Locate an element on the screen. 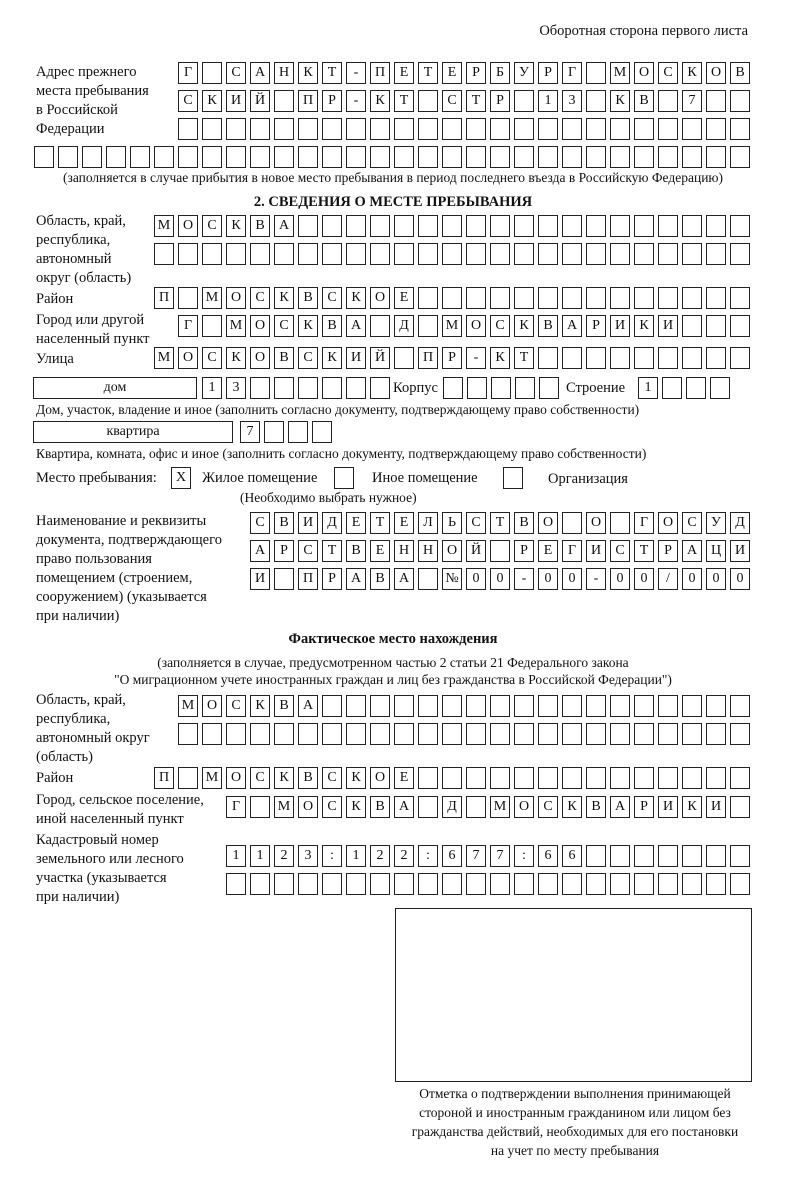  checkbox-organization is located at coordinates (513, 478).